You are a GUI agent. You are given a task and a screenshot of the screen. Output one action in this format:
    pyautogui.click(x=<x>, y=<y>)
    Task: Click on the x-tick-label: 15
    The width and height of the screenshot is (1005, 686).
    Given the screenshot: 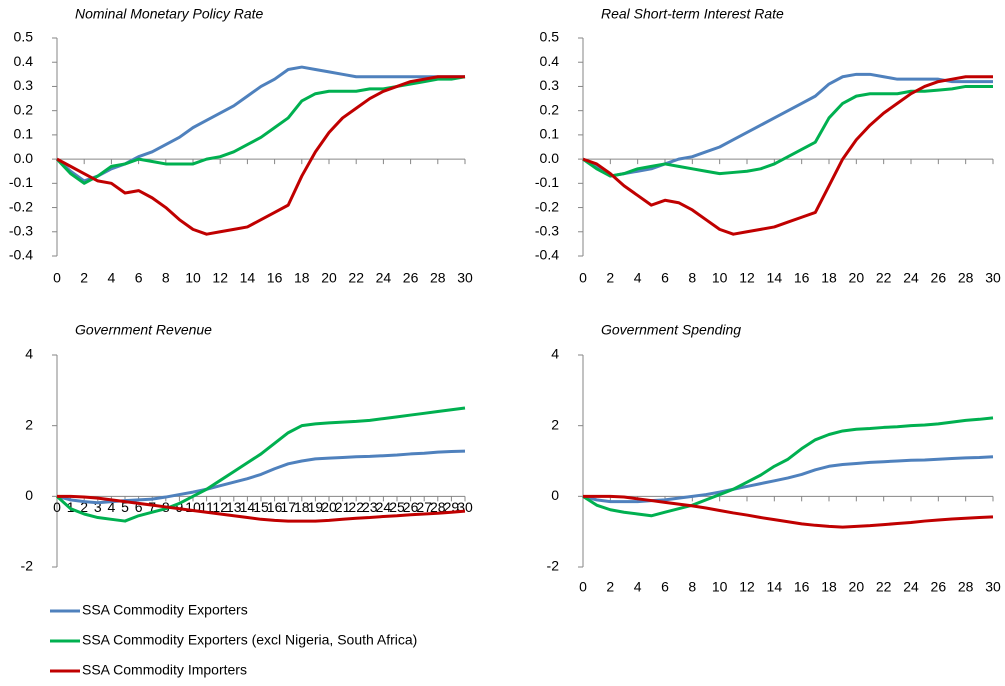 What is the action you would take?
    pyautogui.click(x=261, y=507)
    